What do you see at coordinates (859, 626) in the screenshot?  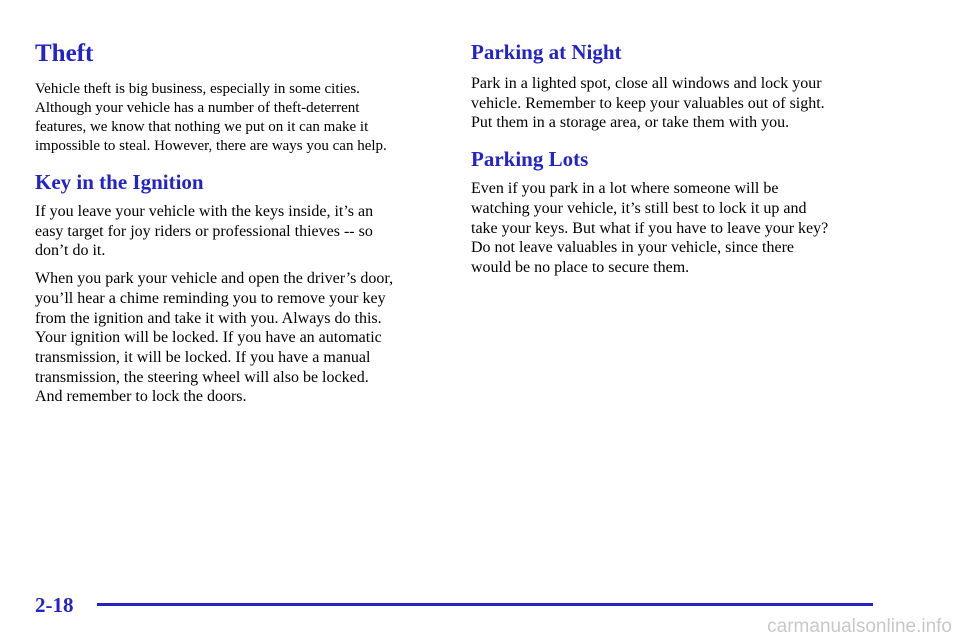 I see `watermark: carmanualsonline.info` at bounding box center [859, 626].